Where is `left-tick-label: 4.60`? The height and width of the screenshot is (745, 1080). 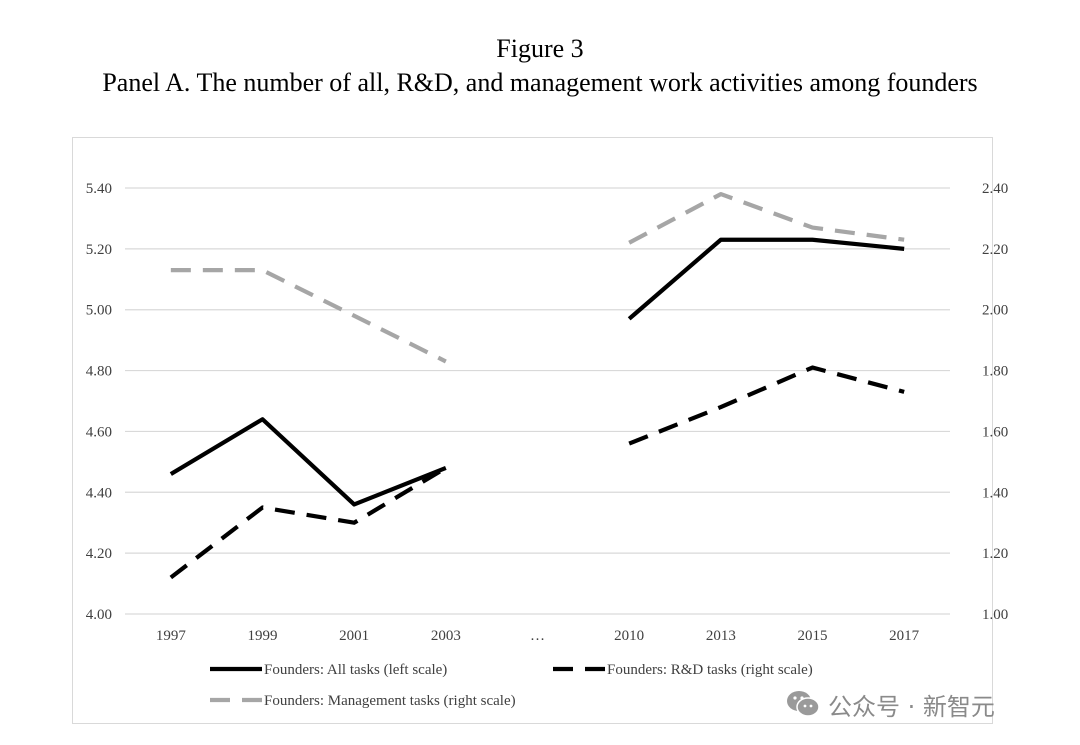 left-tick-label: 4.60 is located at coordinates (99, 432).